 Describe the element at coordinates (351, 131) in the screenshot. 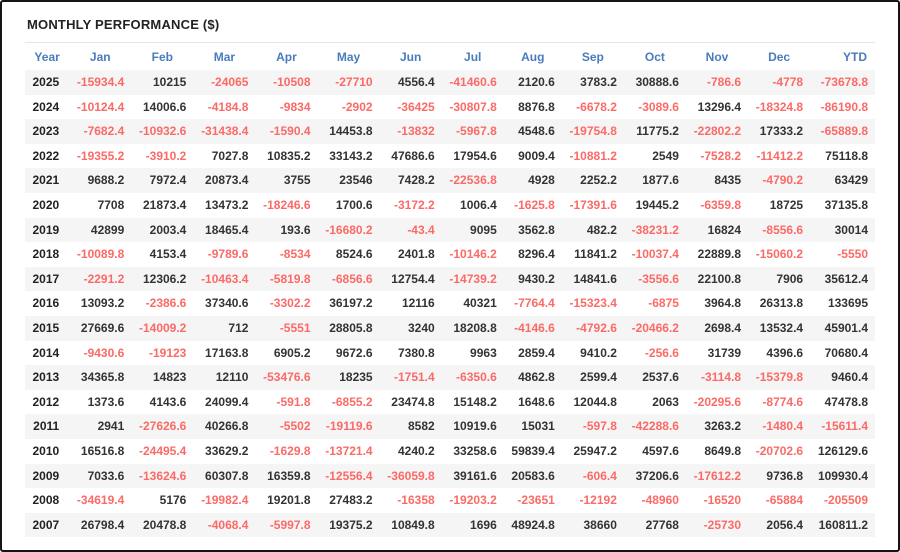

I see `value-cell-may: 14453.8` at that location.